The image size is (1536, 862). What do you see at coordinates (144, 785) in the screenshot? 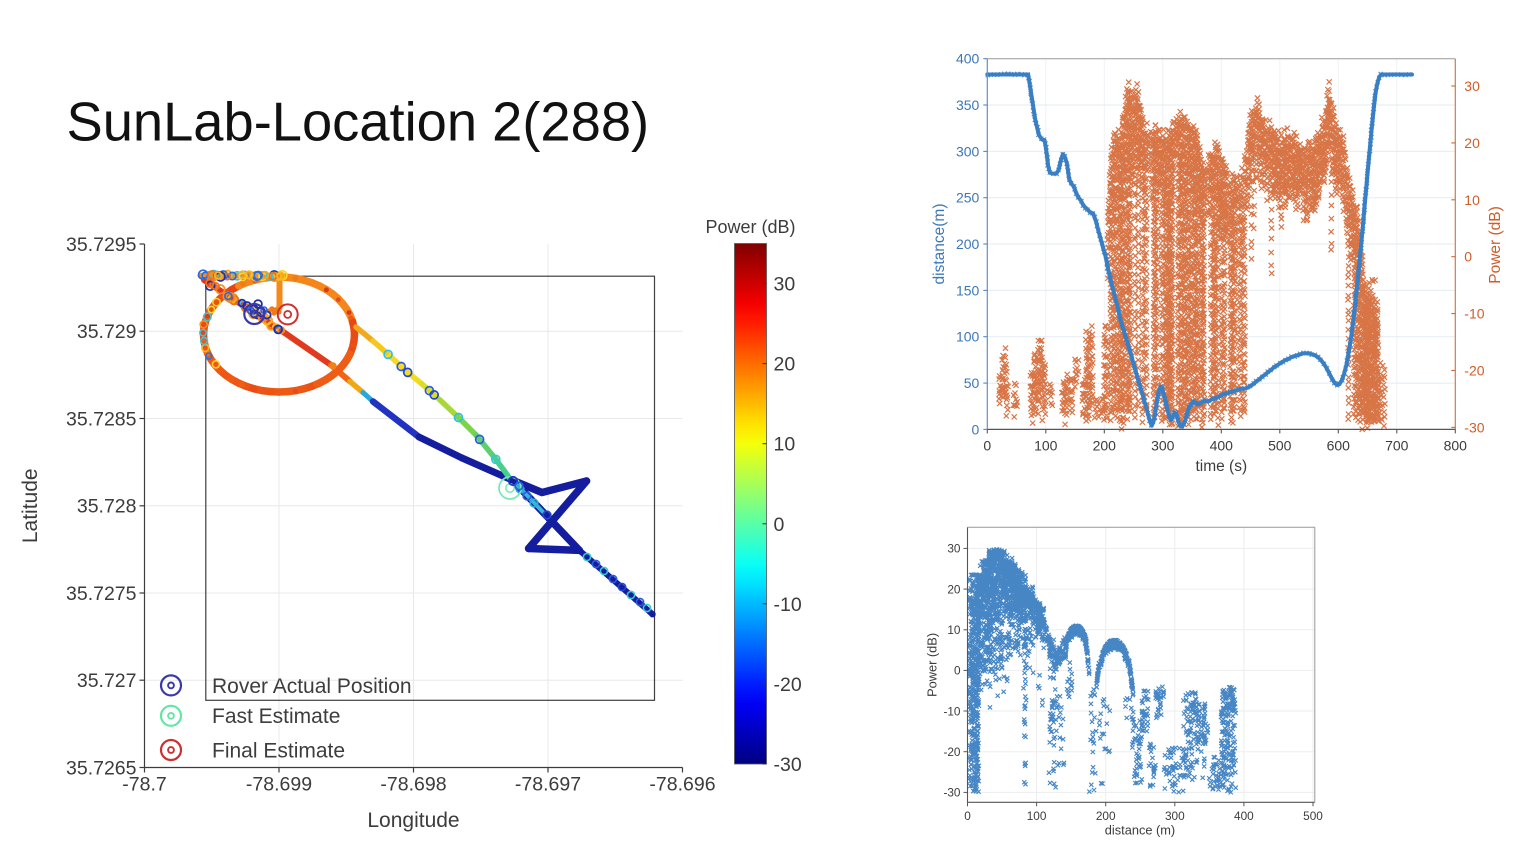
I see `svg-text: -78.7` at bounding box center [144, 785].